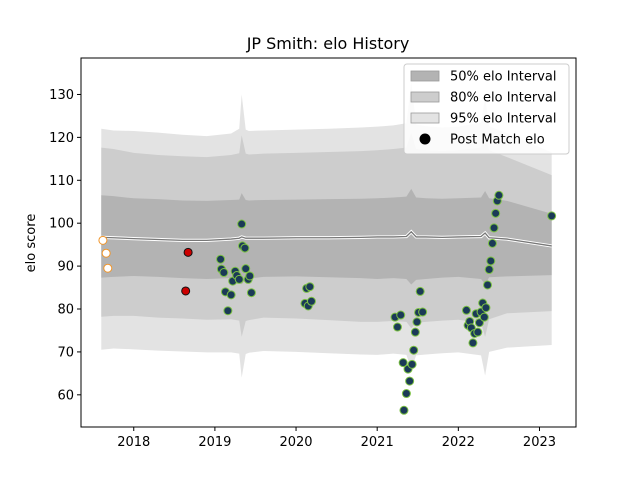  Describe the element at coordinates (503, 77) in the screenshot. I see `legend-entry-50-label: 50% elo Interval` at that location.